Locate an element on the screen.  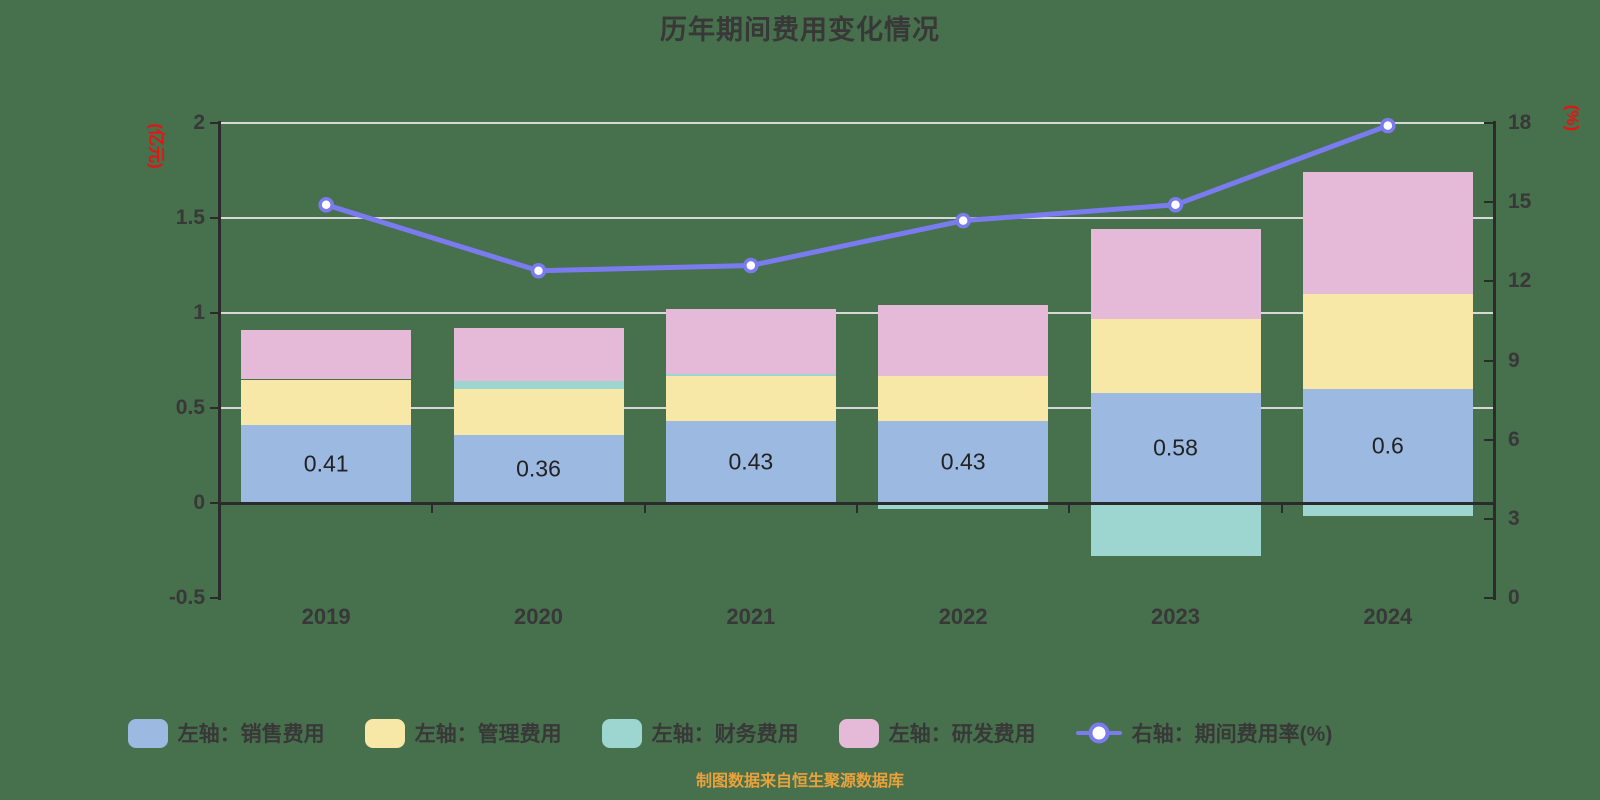
right-axis-tick-label: 12 is located at coordinates (1520, 281).